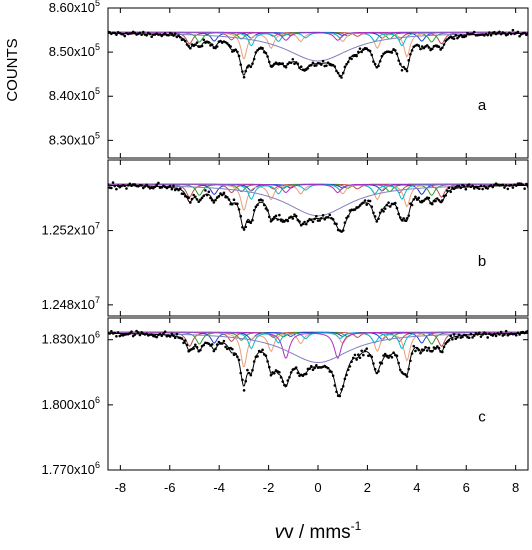  What do you see at coordinates (318, 54) in the screenshot?
I see `fit-line` at bounding box center [318, 54].